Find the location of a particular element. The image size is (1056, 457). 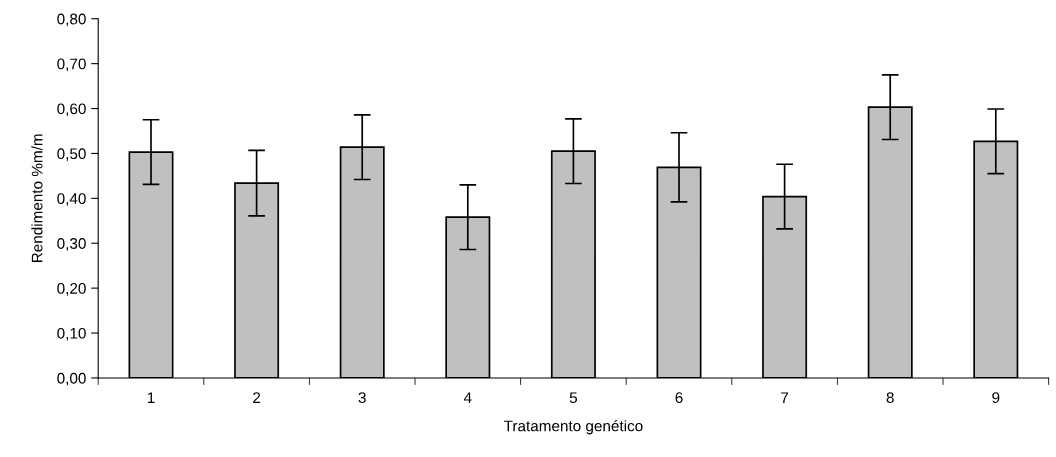

y-tick-label: 0,10 is located at coordinates (71, 334).